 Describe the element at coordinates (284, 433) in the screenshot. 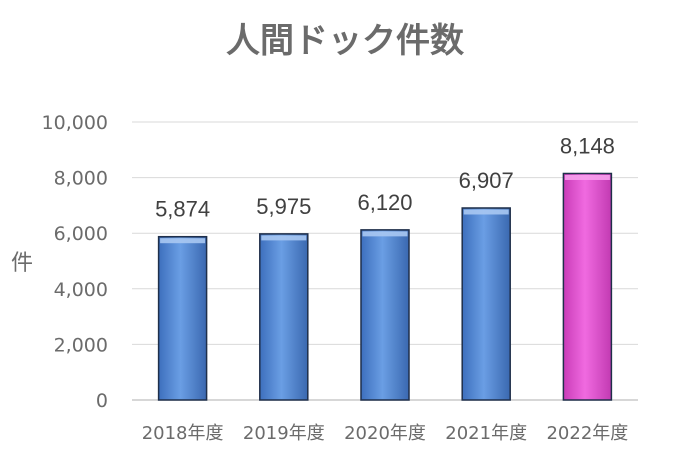

I see `x-tick-label: 2019年度` at that location.